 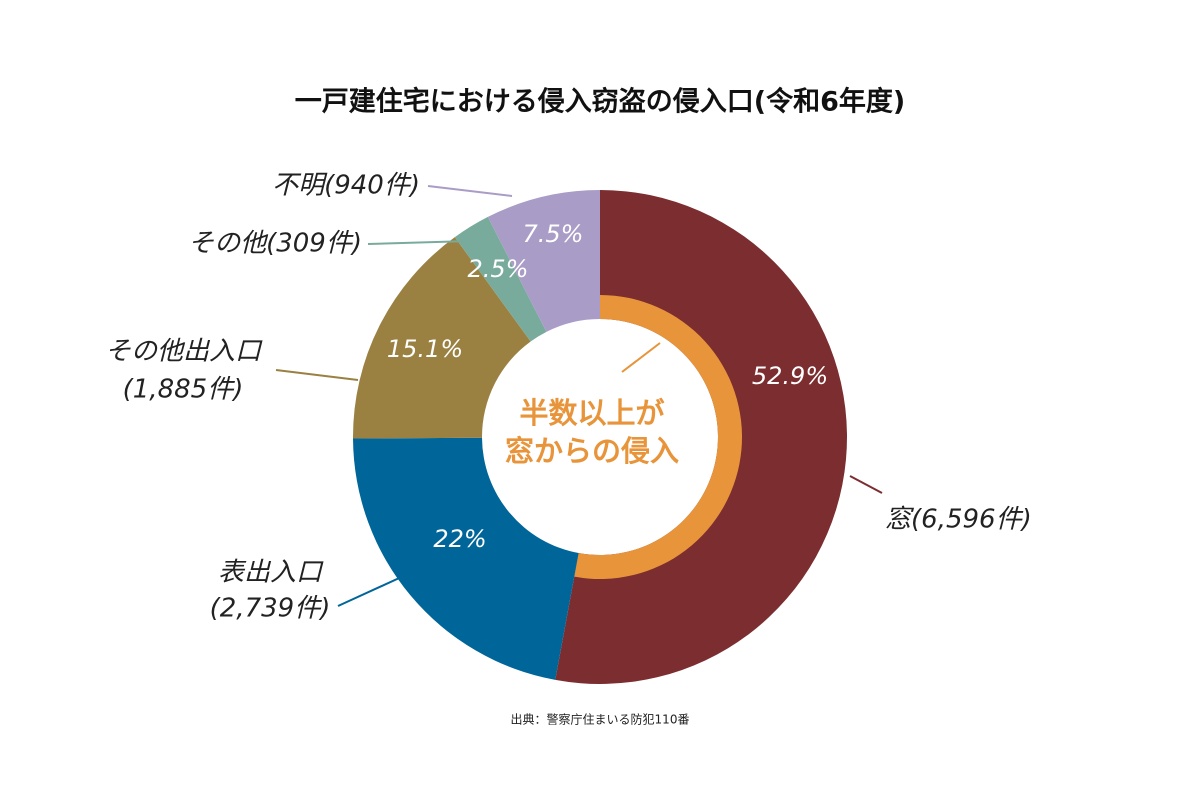 What do you see at coordinates (425, 349) in the screenshot?
I see `value-label: 15.1%` at bounding box center [425, 349].